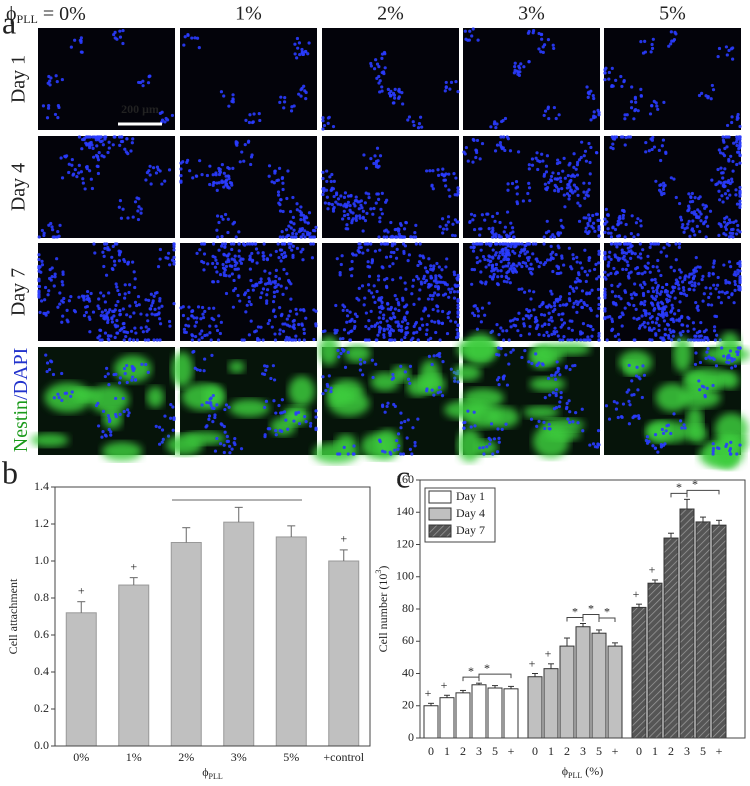 The image size is (750, 786). I want to click on plot-frame, so click(212, 616).